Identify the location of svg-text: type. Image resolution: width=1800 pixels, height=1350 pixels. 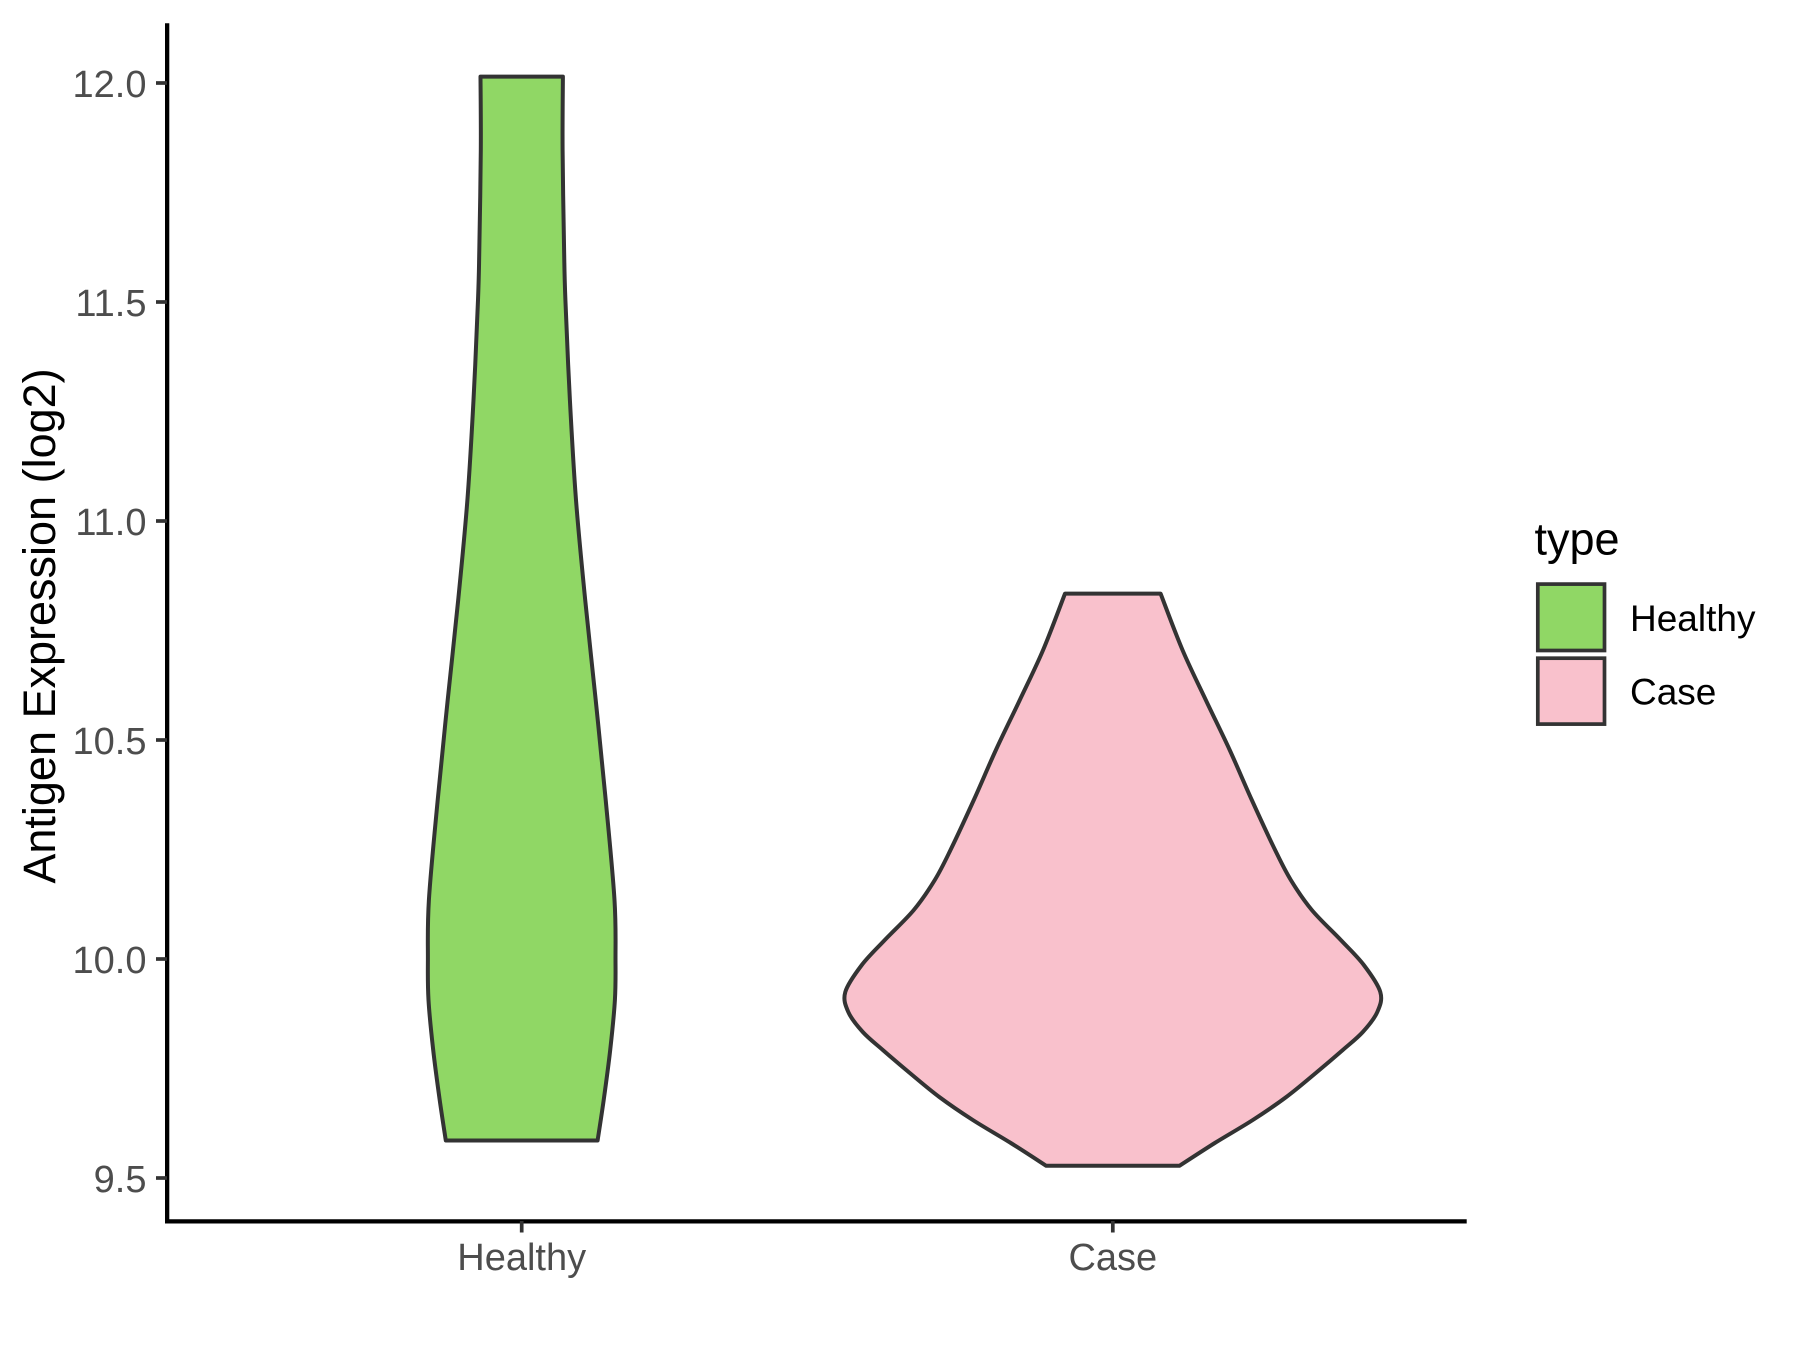
(1577, 539).